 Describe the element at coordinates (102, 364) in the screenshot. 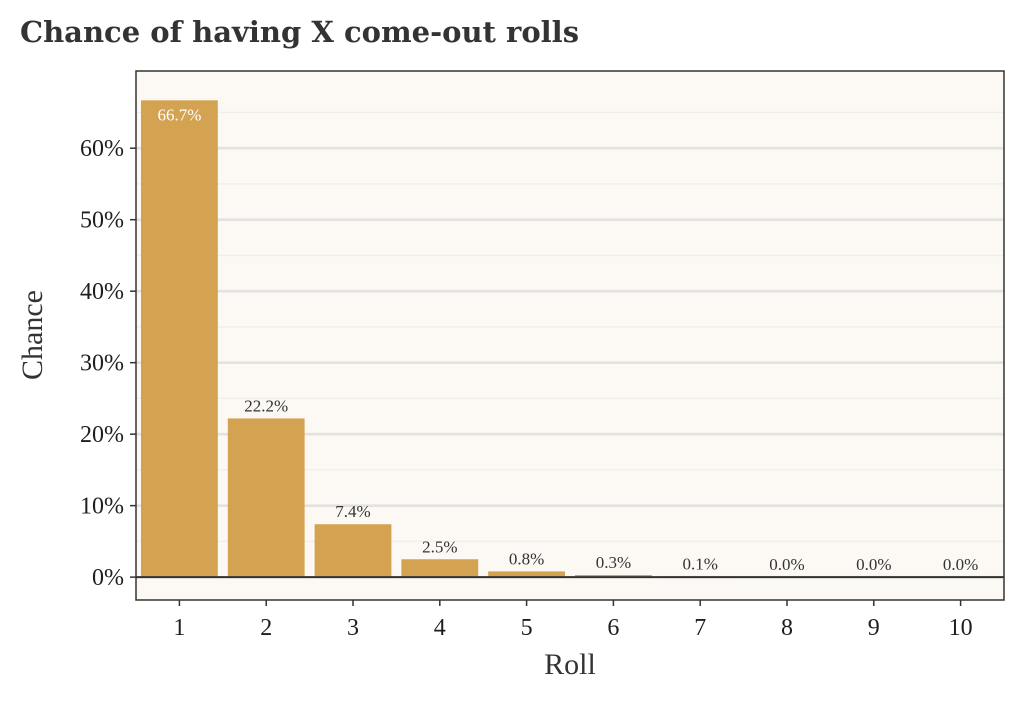

I see `y-tick-label: 30%` at that location.